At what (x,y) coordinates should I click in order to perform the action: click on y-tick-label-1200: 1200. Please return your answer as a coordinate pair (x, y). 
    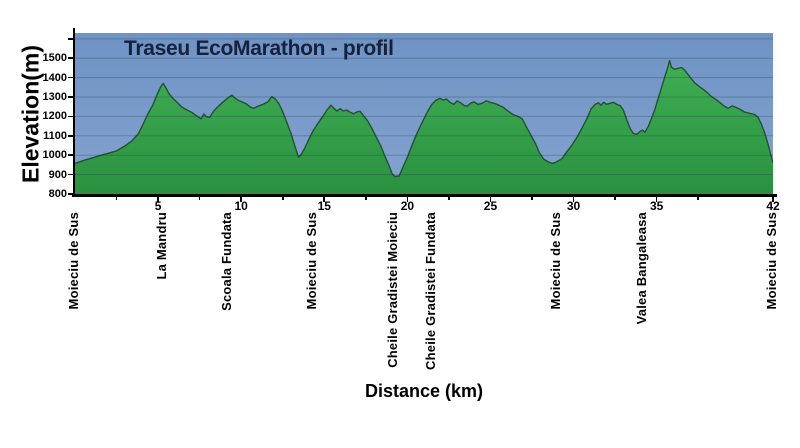
    Looking at the image, I should click on (54, 116).